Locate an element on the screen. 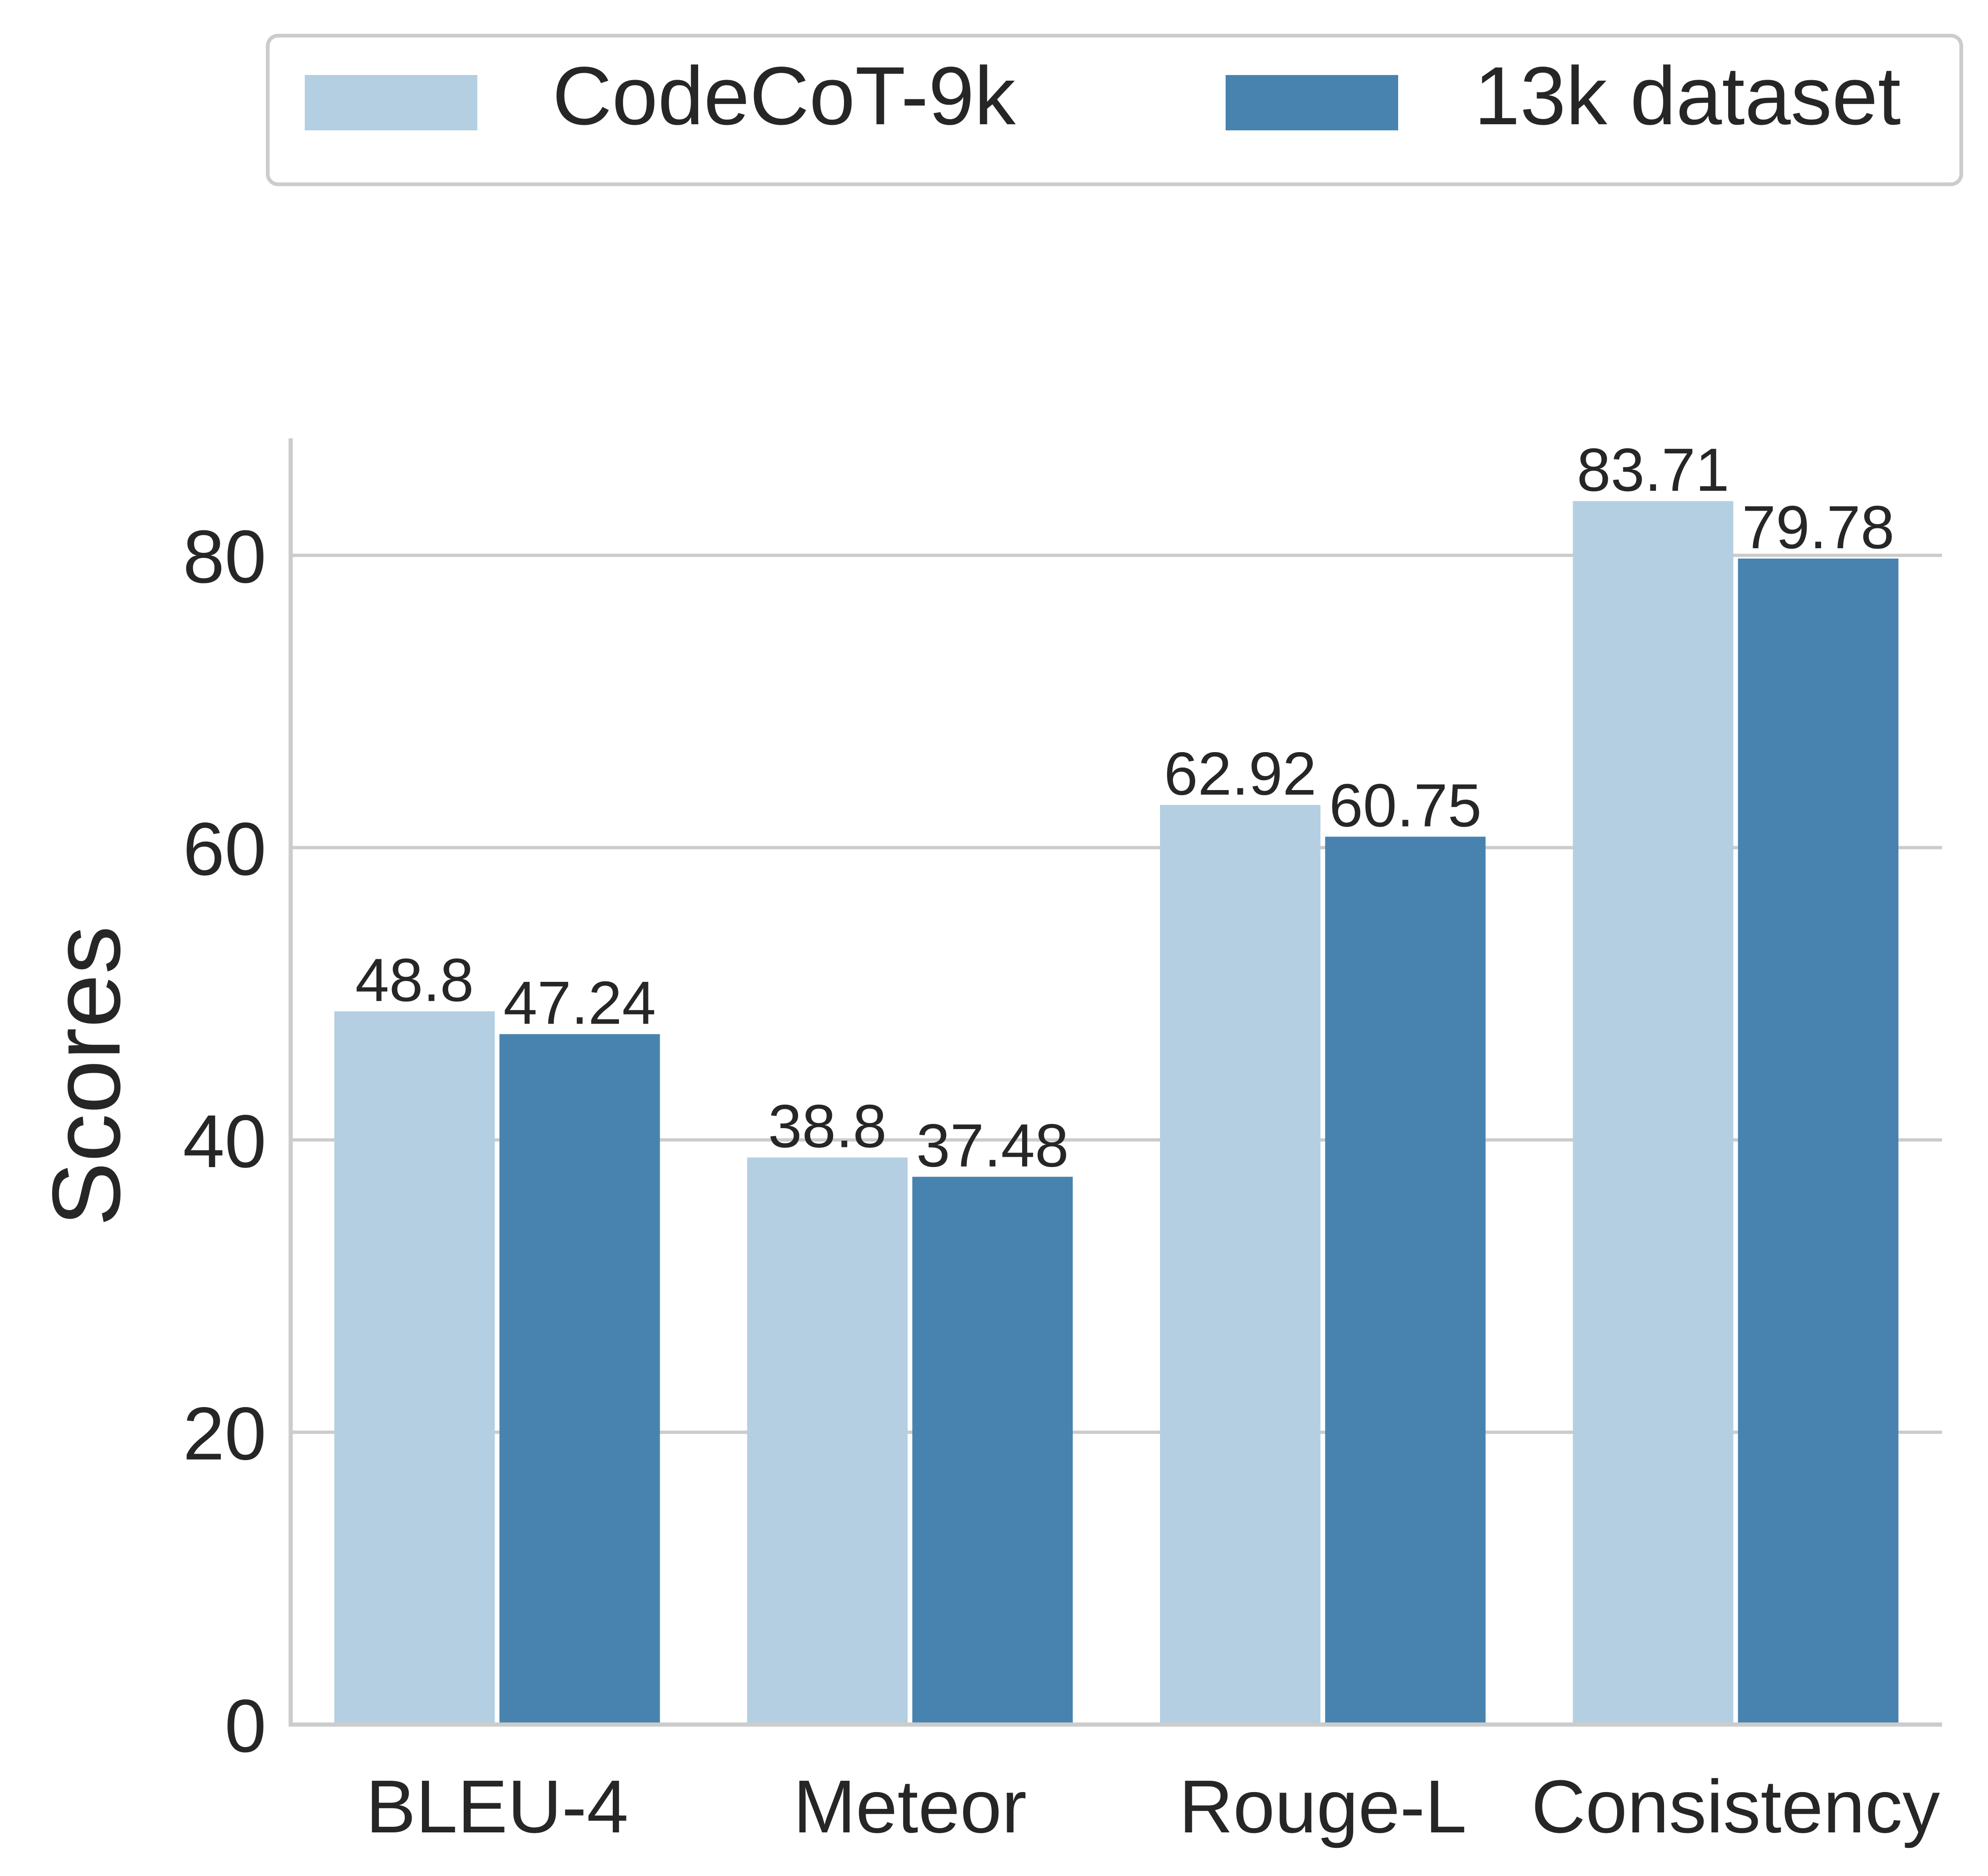 Image resolution: width=1988 pixels, height=1876 pixels. x-tick-label-bleu-4: BLEU-4 is located at coordinates (497, 1806).